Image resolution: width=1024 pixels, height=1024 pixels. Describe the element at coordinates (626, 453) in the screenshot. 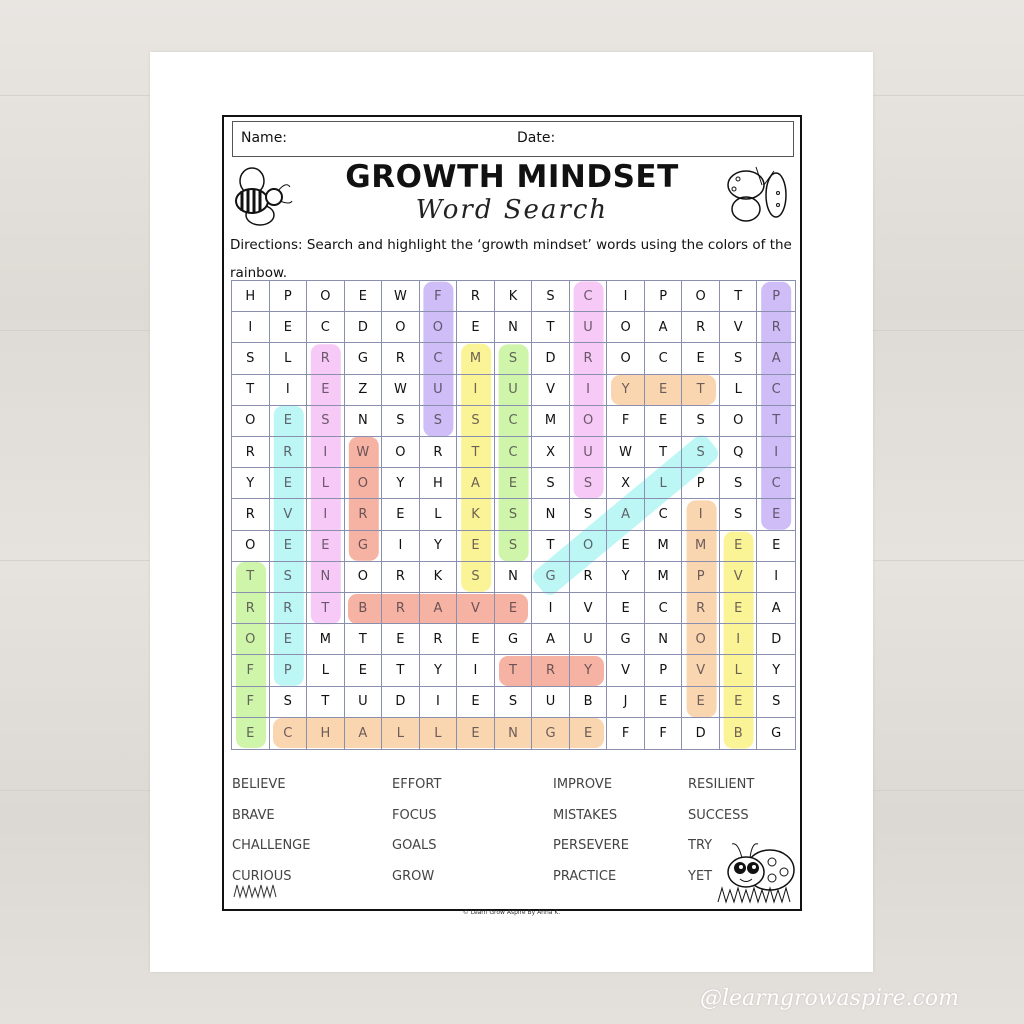

I see `grid-cell: W` at that location.